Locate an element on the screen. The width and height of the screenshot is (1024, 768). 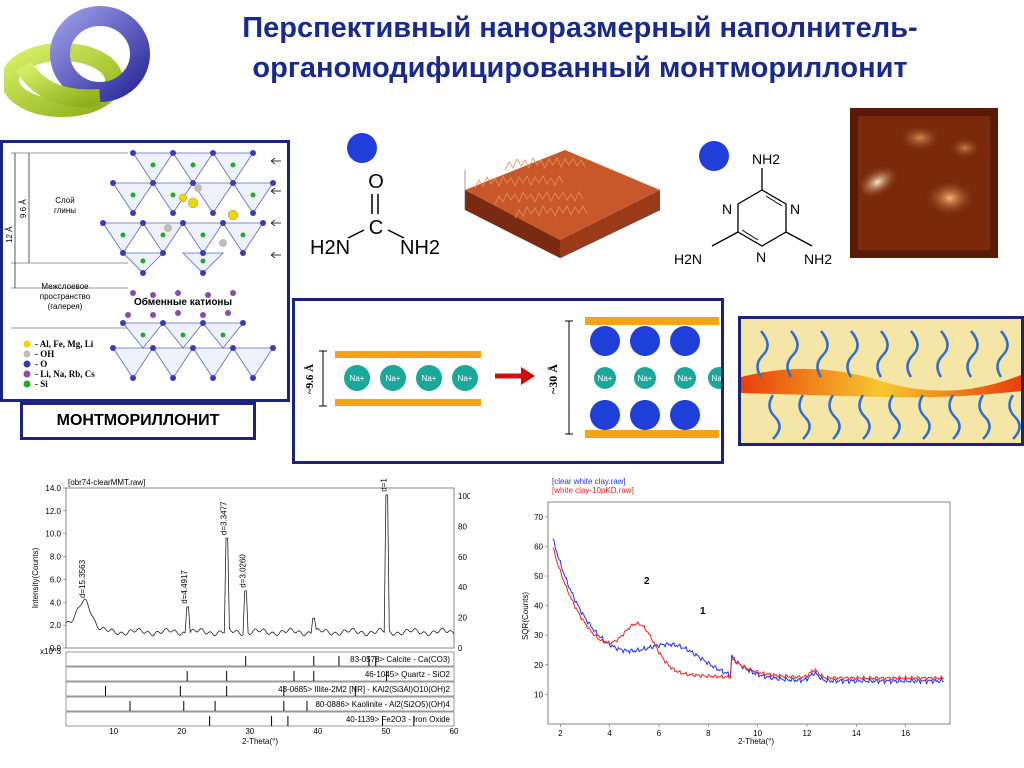
melamine-n-right: N is located at coordinates (795, 209).